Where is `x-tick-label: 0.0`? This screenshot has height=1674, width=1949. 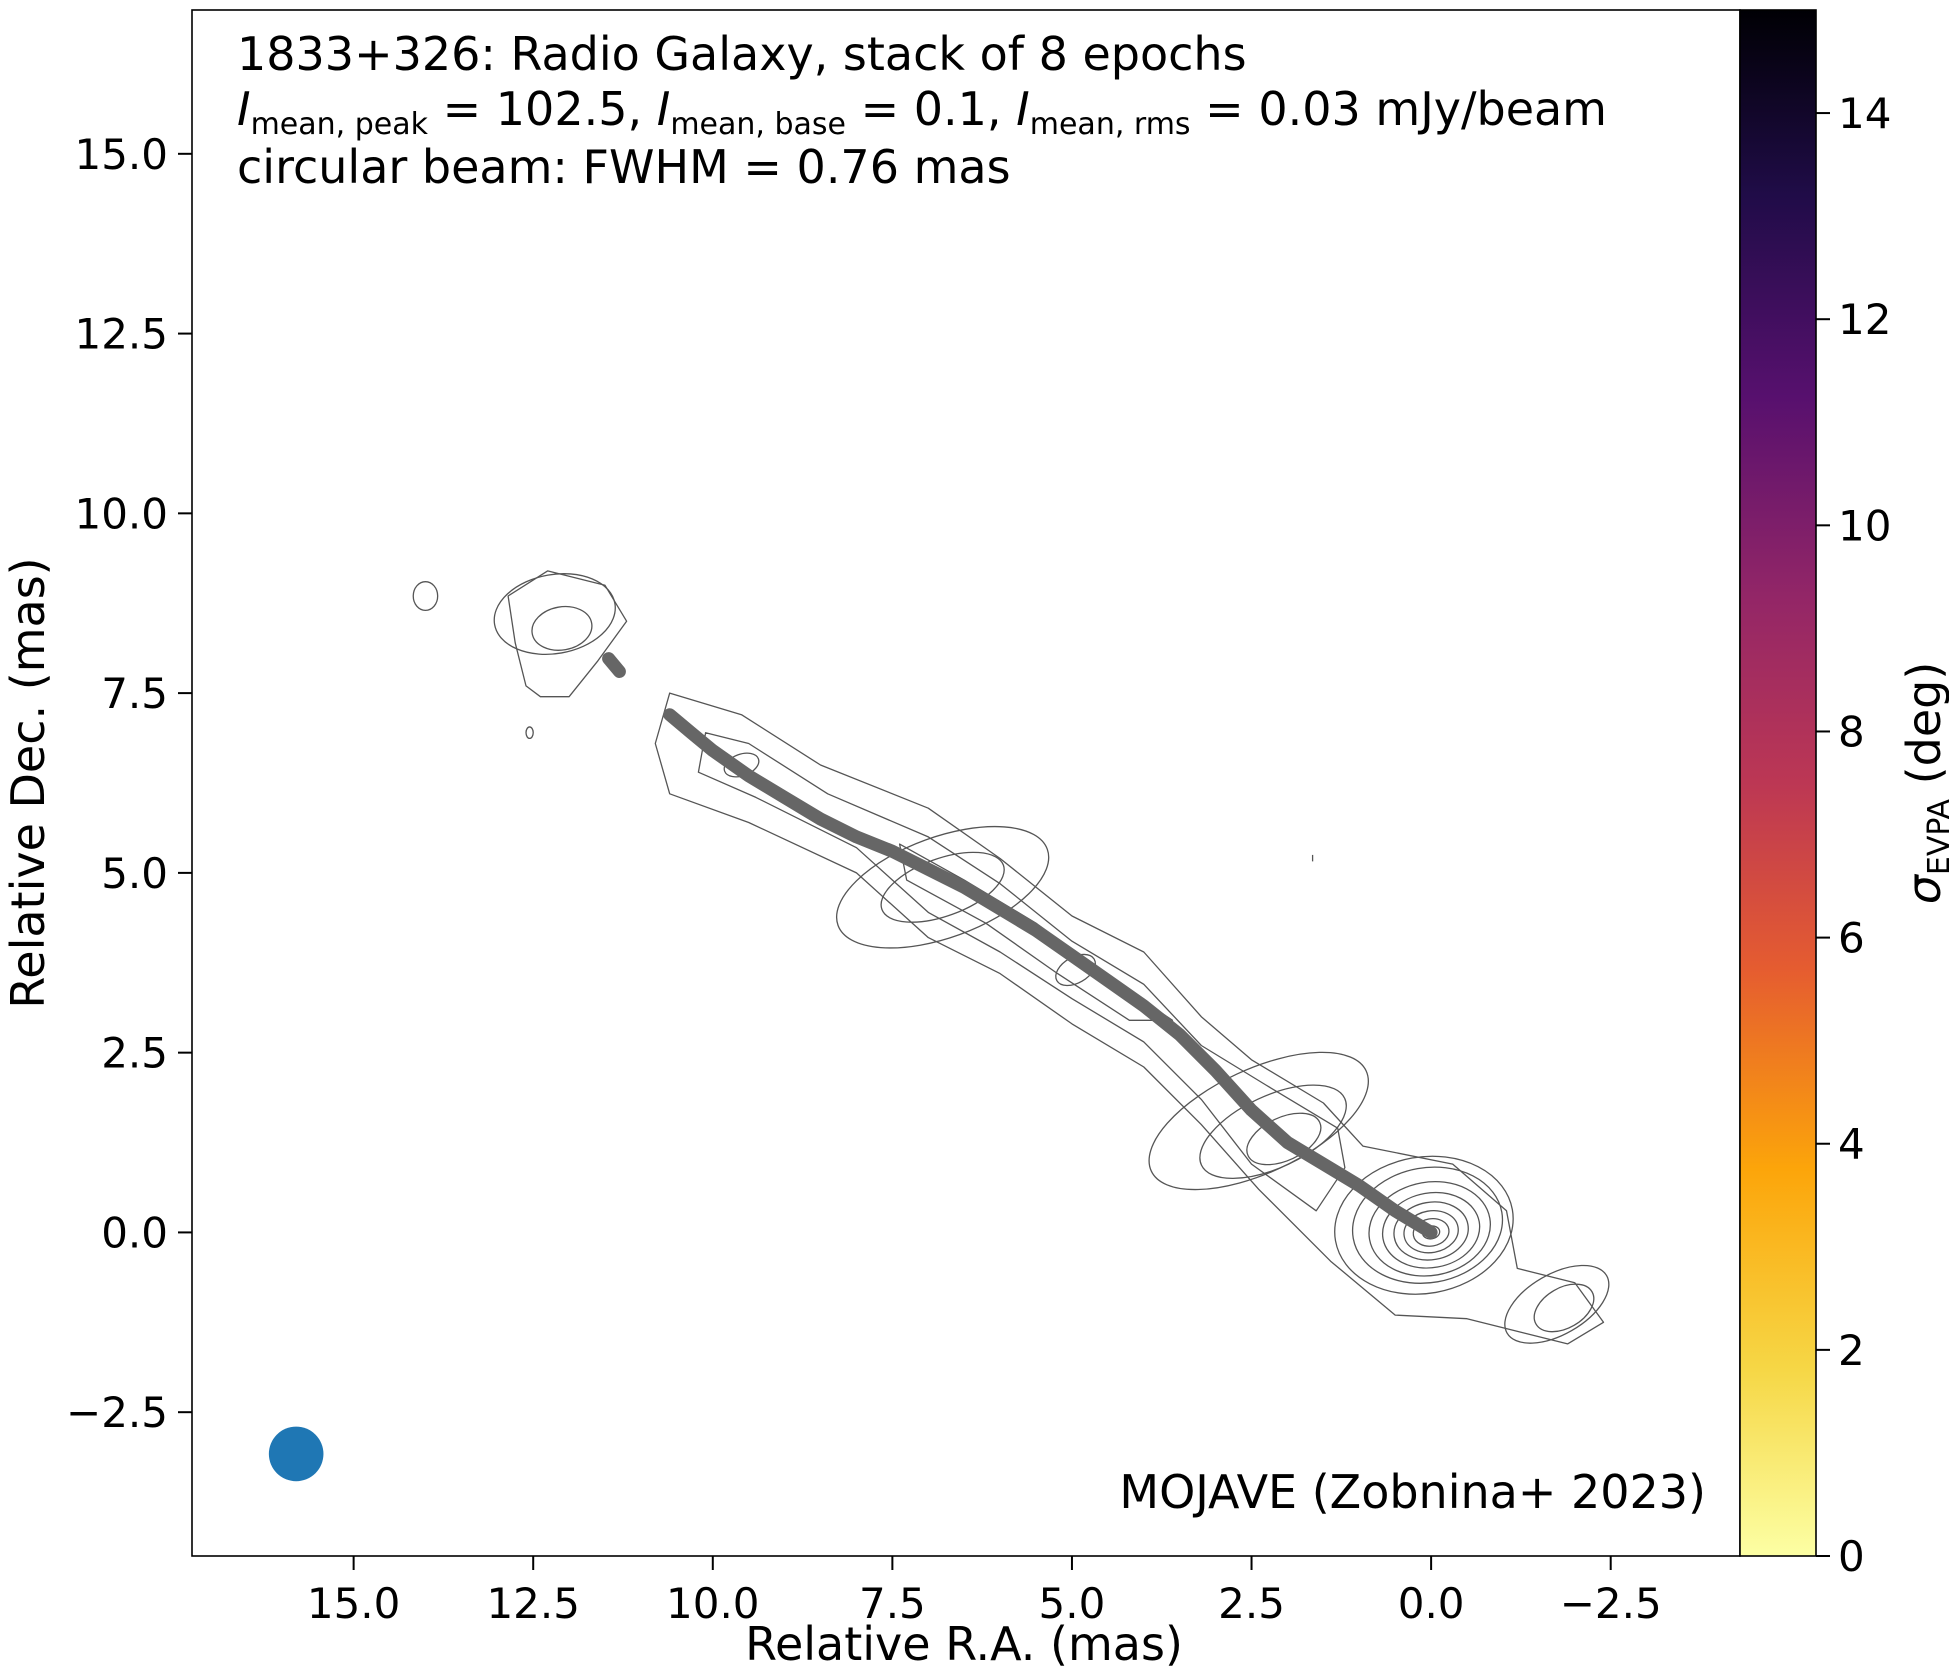
x-tick-label: 0.0 is located at coordinates (1431, 1603).